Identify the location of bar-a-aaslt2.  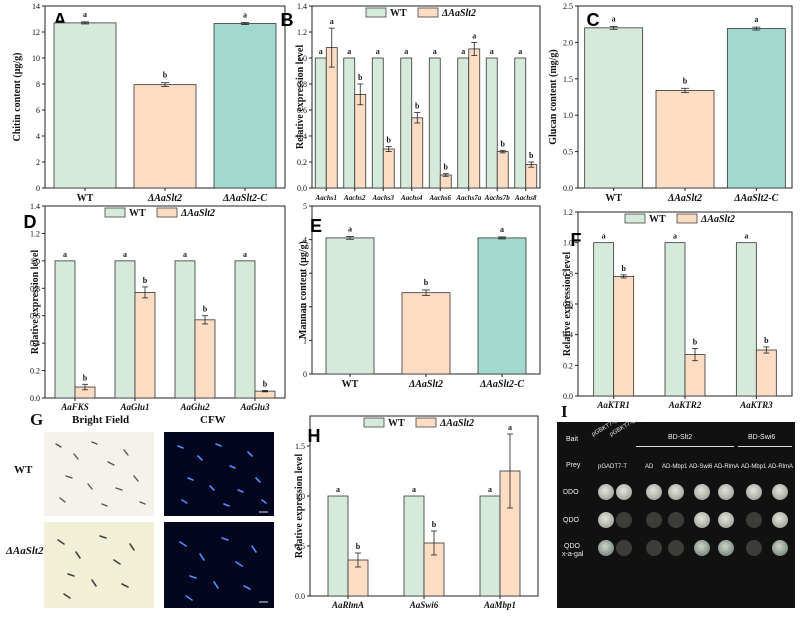
(165, 136).